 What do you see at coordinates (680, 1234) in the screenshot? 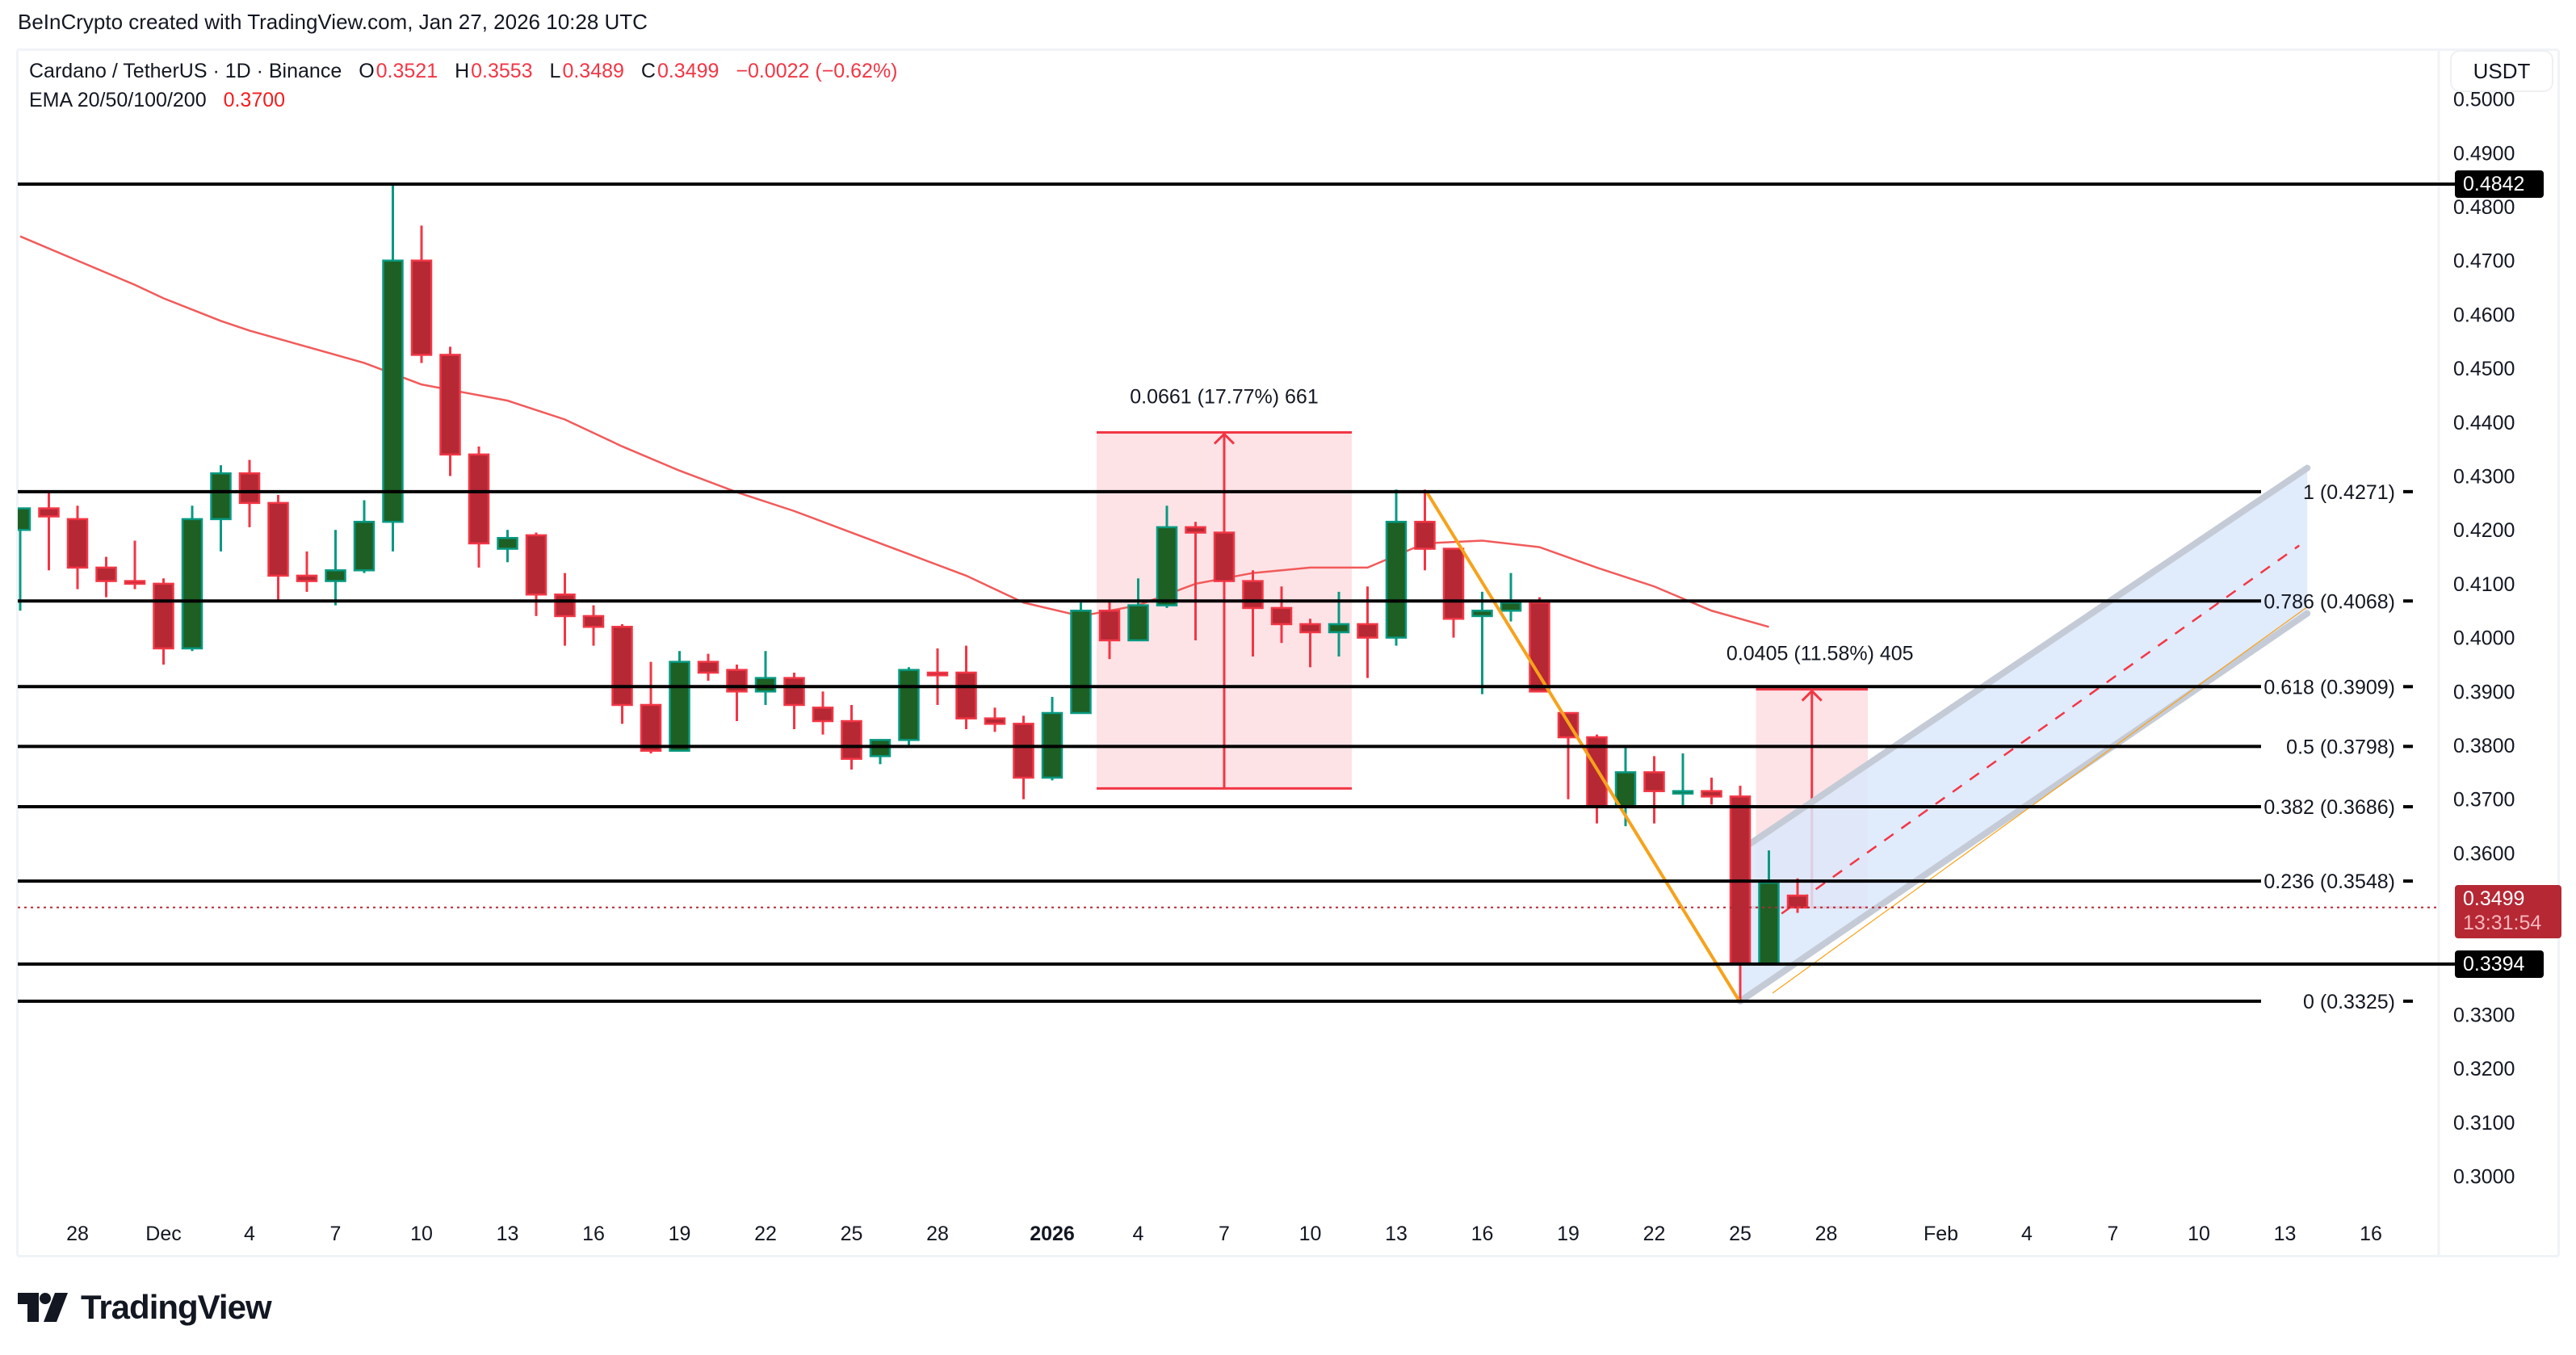
I see `time-axis-label: 19` at bounding box center [680, 1234].